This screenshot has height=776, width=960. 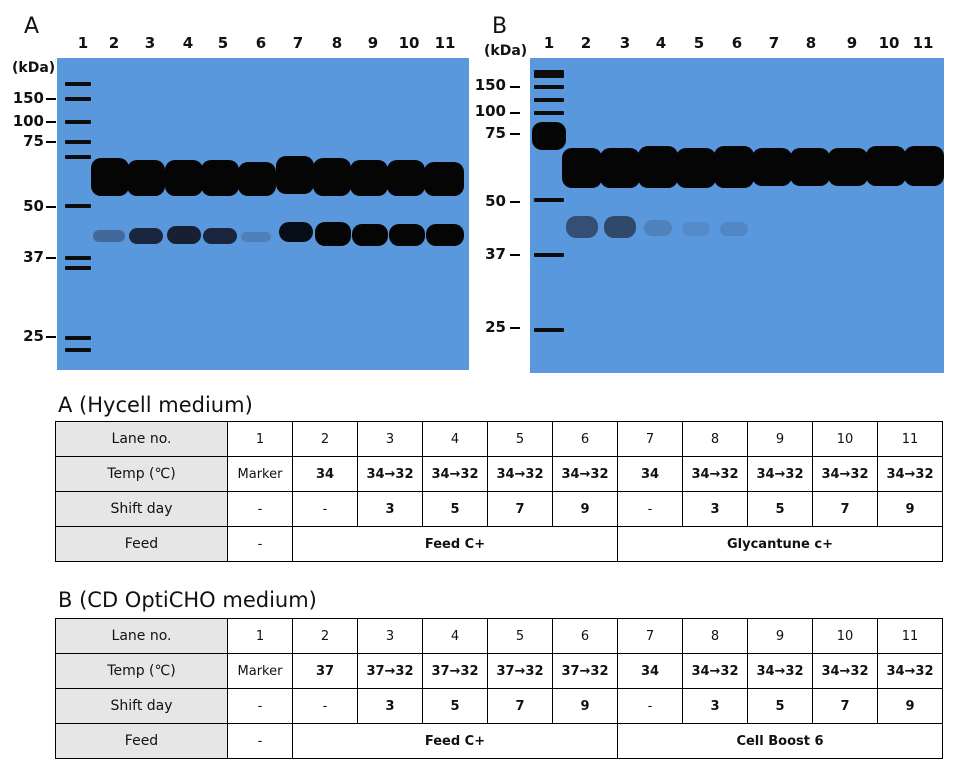 I want to click on panel-a-marker-100: 100, so click(x=28, y=121).